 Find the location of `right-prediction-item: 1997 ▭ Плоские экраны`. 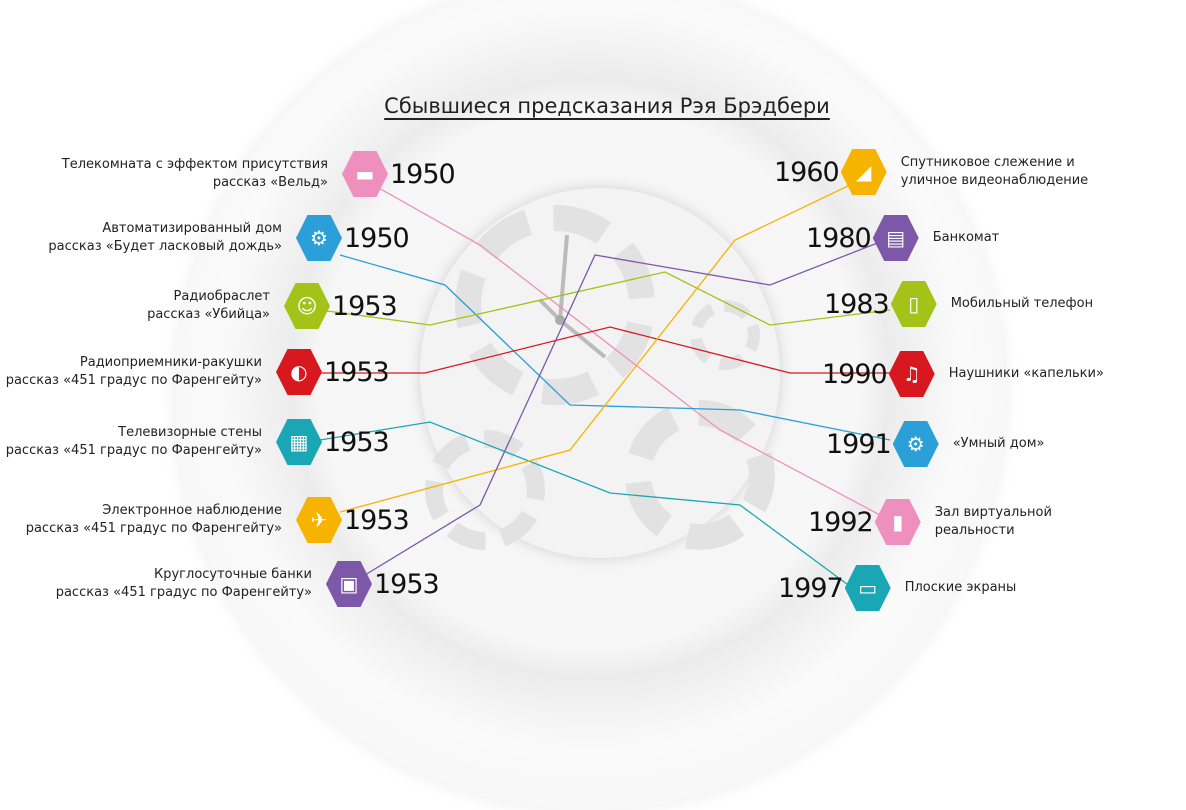

right-prediction-item: 1997 ▭ Плоские экраны is located at coordinates (897, 588).